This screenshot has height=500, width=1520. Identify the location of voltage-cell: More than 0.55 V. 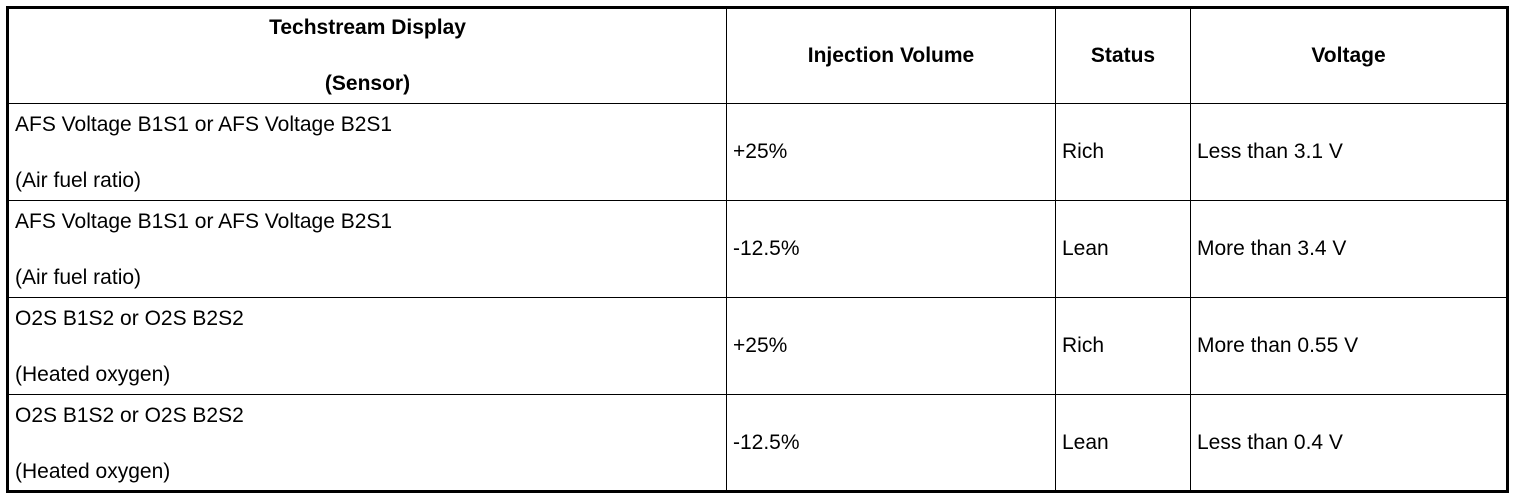
(1349, 346).